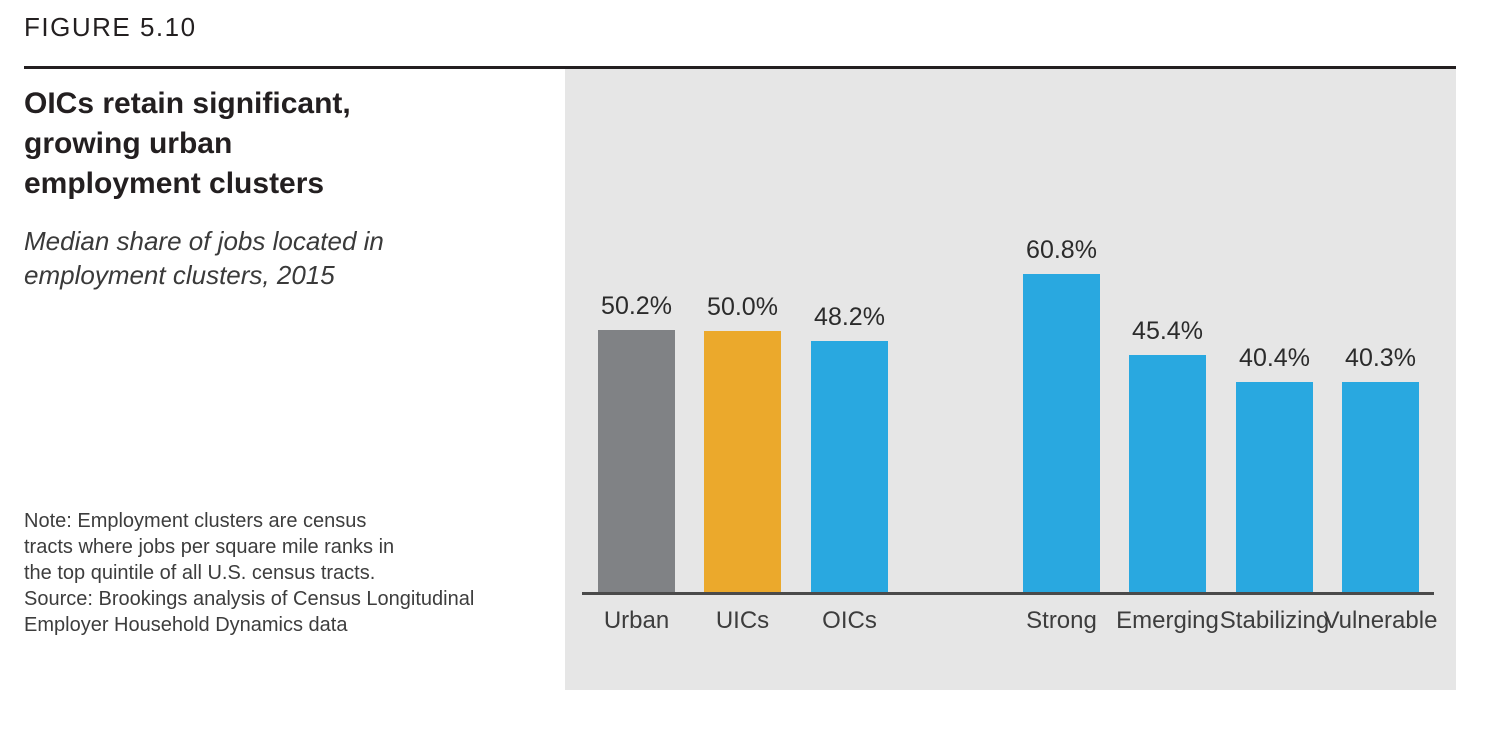 The height and width of the screenshot is (737, 1500). Describe the element at coordinates (1274, 620) in the screenshot. I see `x-axis-label-stabilizing: Stabilizing` at that location.